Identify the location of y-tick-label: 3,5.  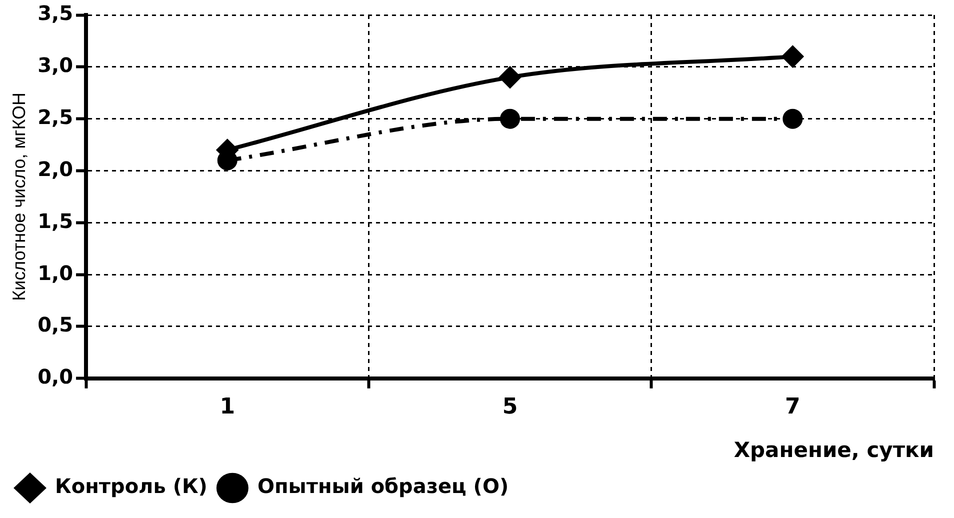
(56, 13).